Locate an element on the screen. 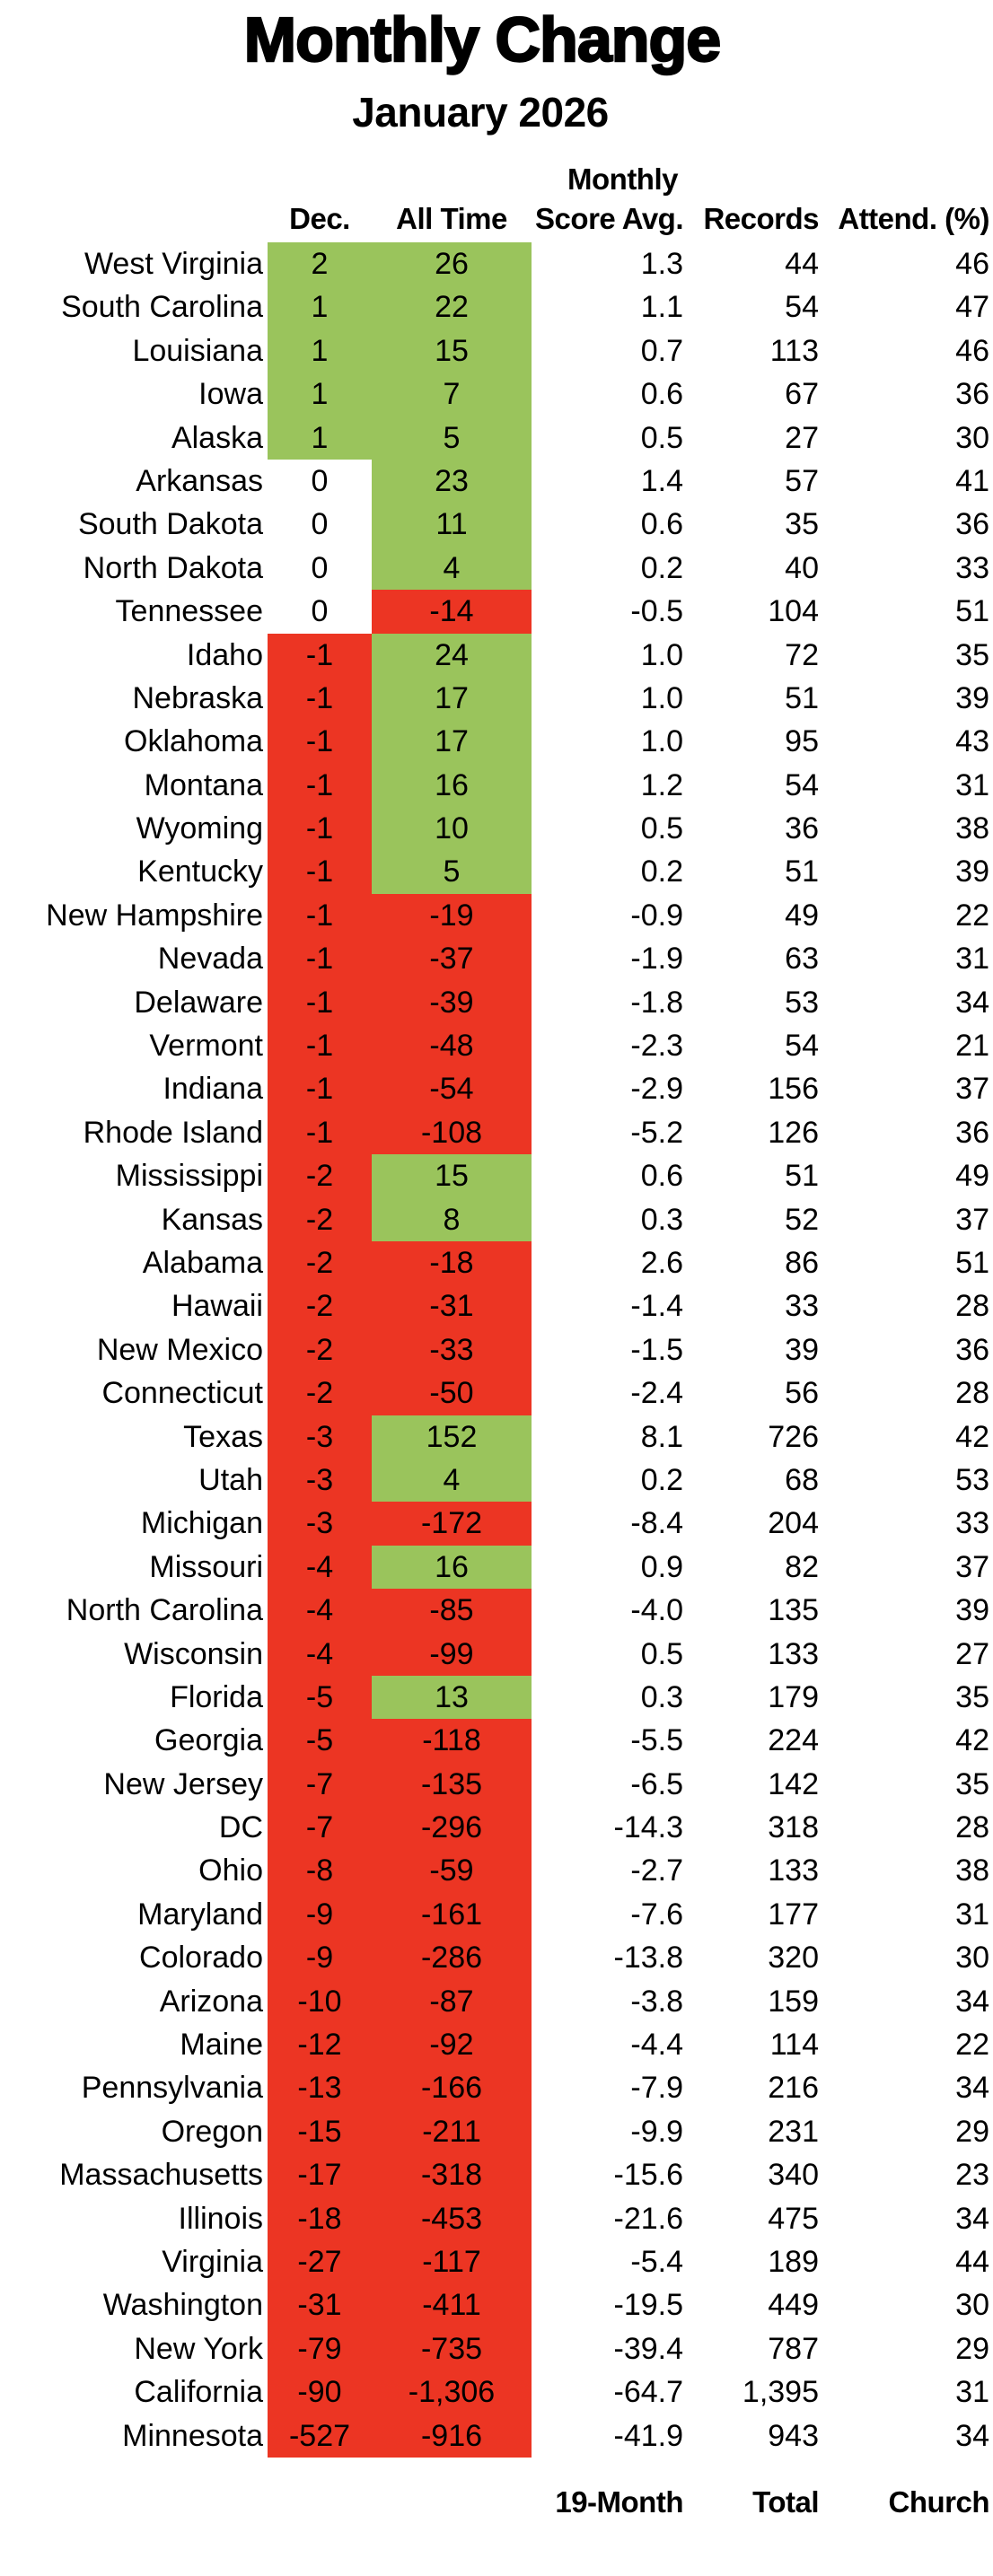  state-name-cell: West Virginia is located at coordinates (173, 264).